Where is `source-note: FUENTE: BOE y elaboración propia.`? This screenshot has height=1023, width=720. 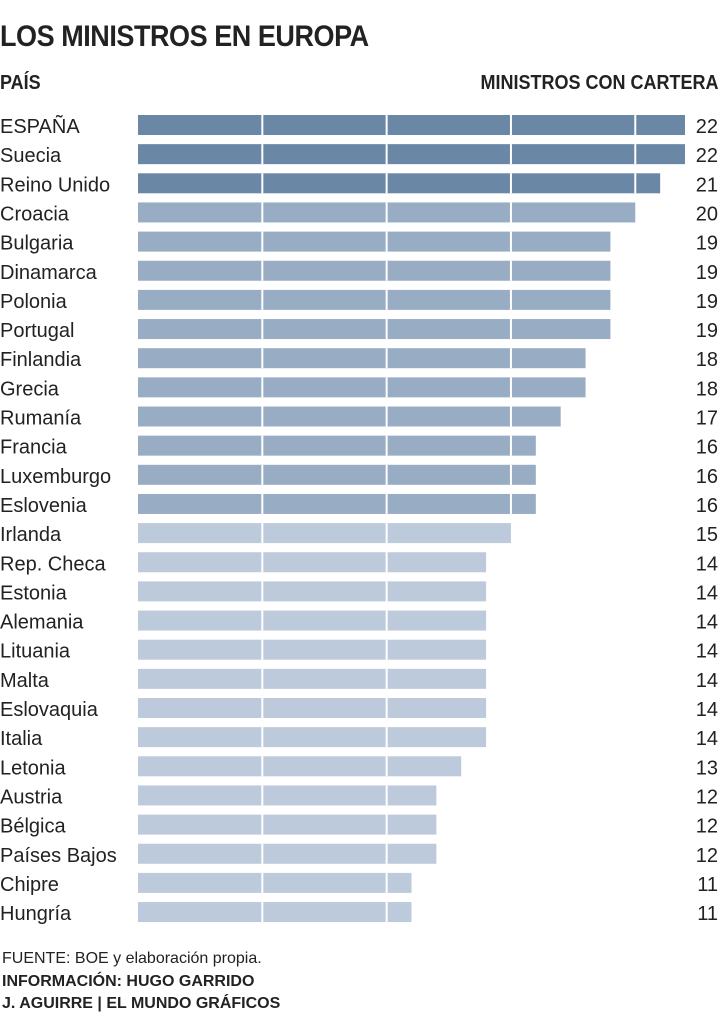
source-note: FUENTE: BOE y elaboración propia. is located at coordinates (132, 958).